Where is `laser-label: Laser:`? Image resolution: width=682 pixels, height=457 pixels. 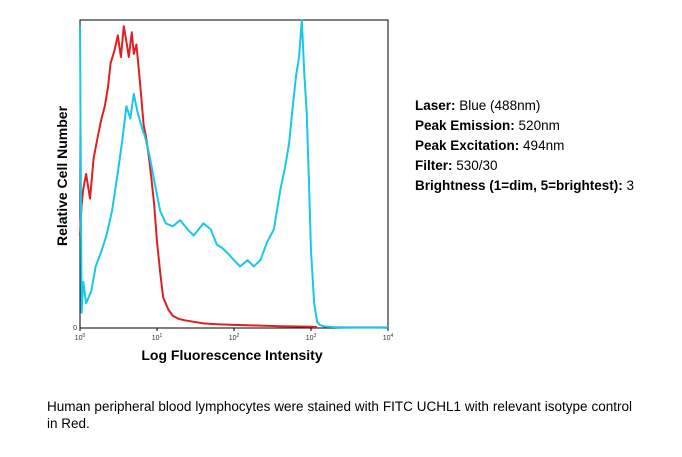 laser-label: Laser: is located at coordinates (435, 105).